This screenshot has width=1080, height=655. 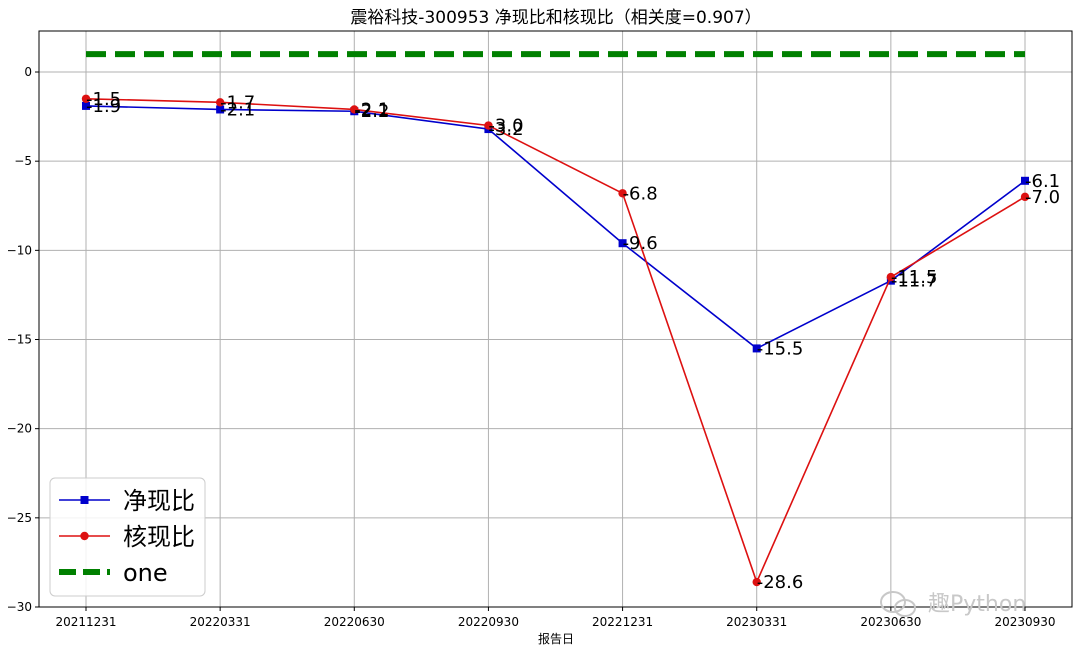 What do you see at coordinates (19, 607) in the screenshot?
I see `y-tick-label: −30` at bounding box center [19, 607].